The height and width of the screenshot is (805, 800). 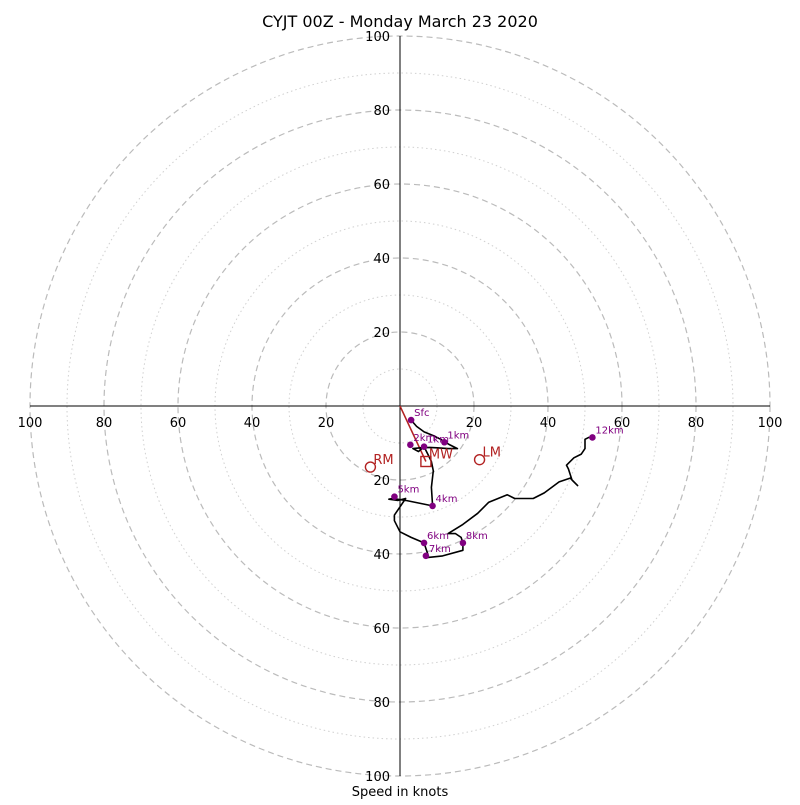 I want to click on tick-label-top-40: 40, so click(x=381, y=259).